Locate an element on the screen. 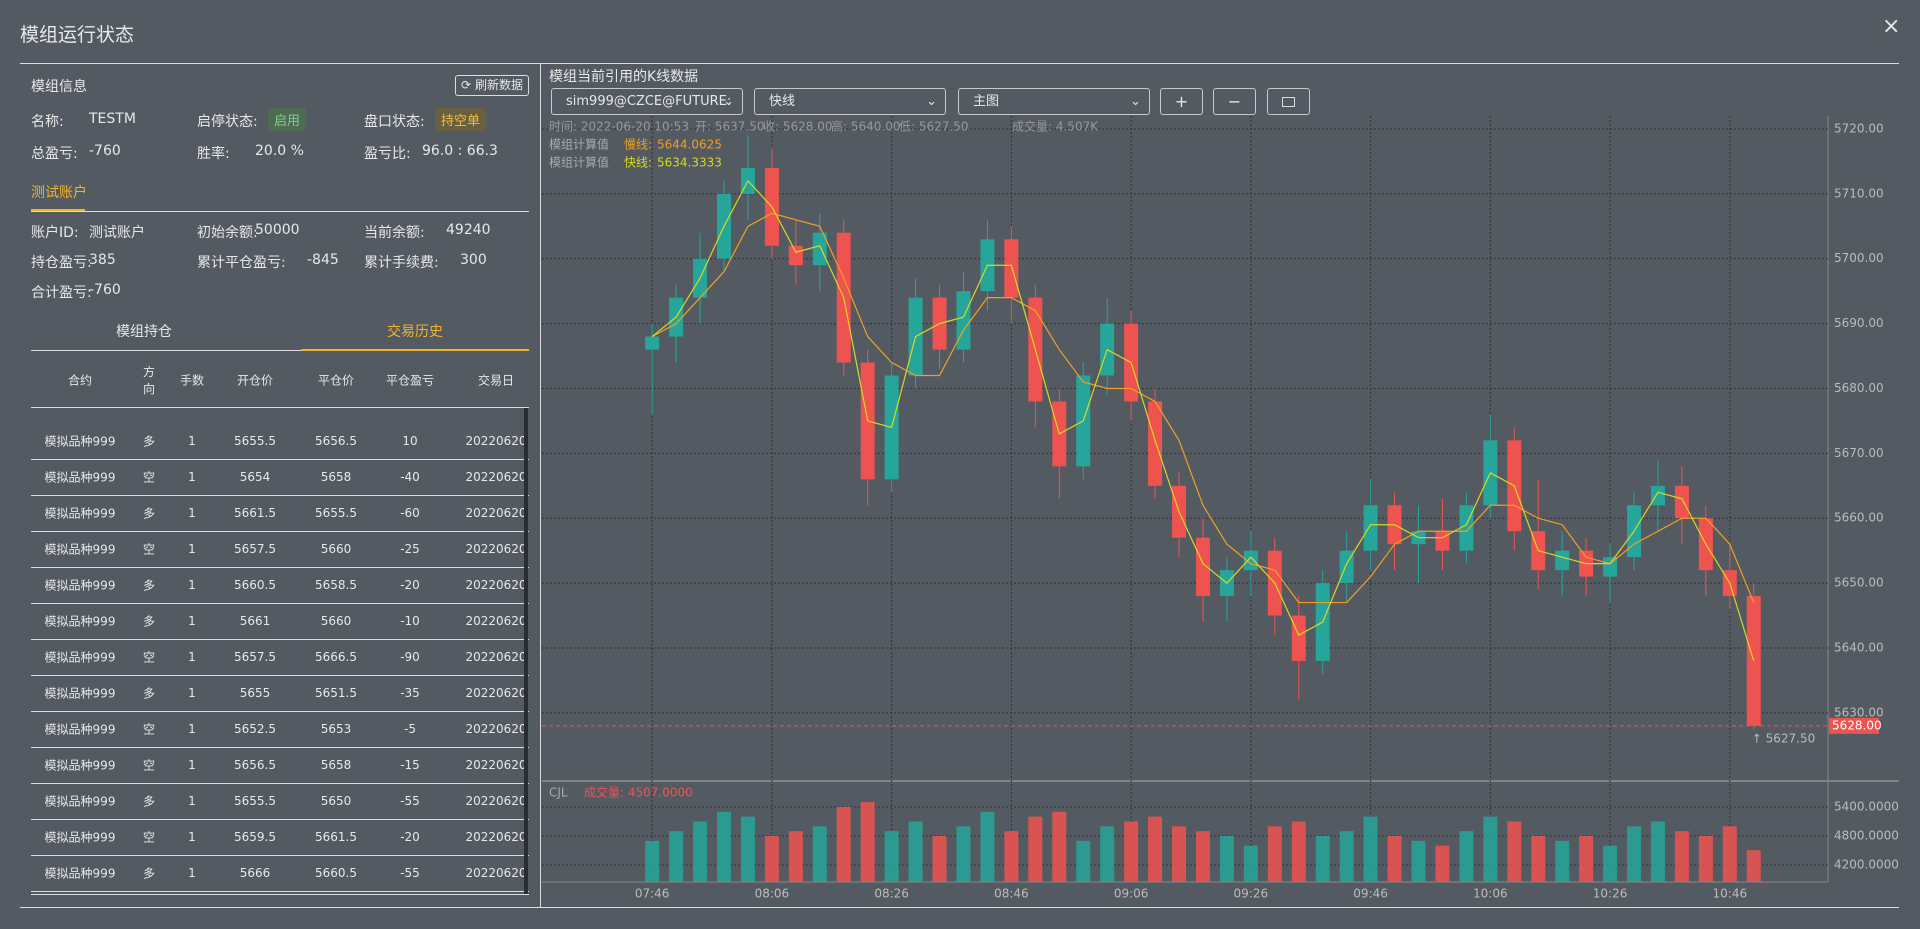 The image size is (1920, 929). table-cell: 5654 is located at coordinates (255, 477).